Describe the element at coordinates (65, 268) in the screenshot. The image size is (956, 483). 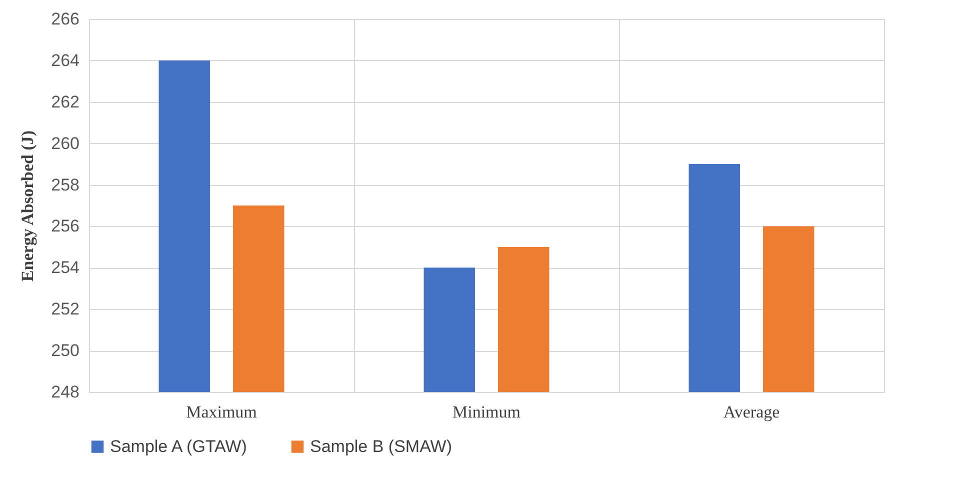
I see `y-tick-label: 254` at that location.